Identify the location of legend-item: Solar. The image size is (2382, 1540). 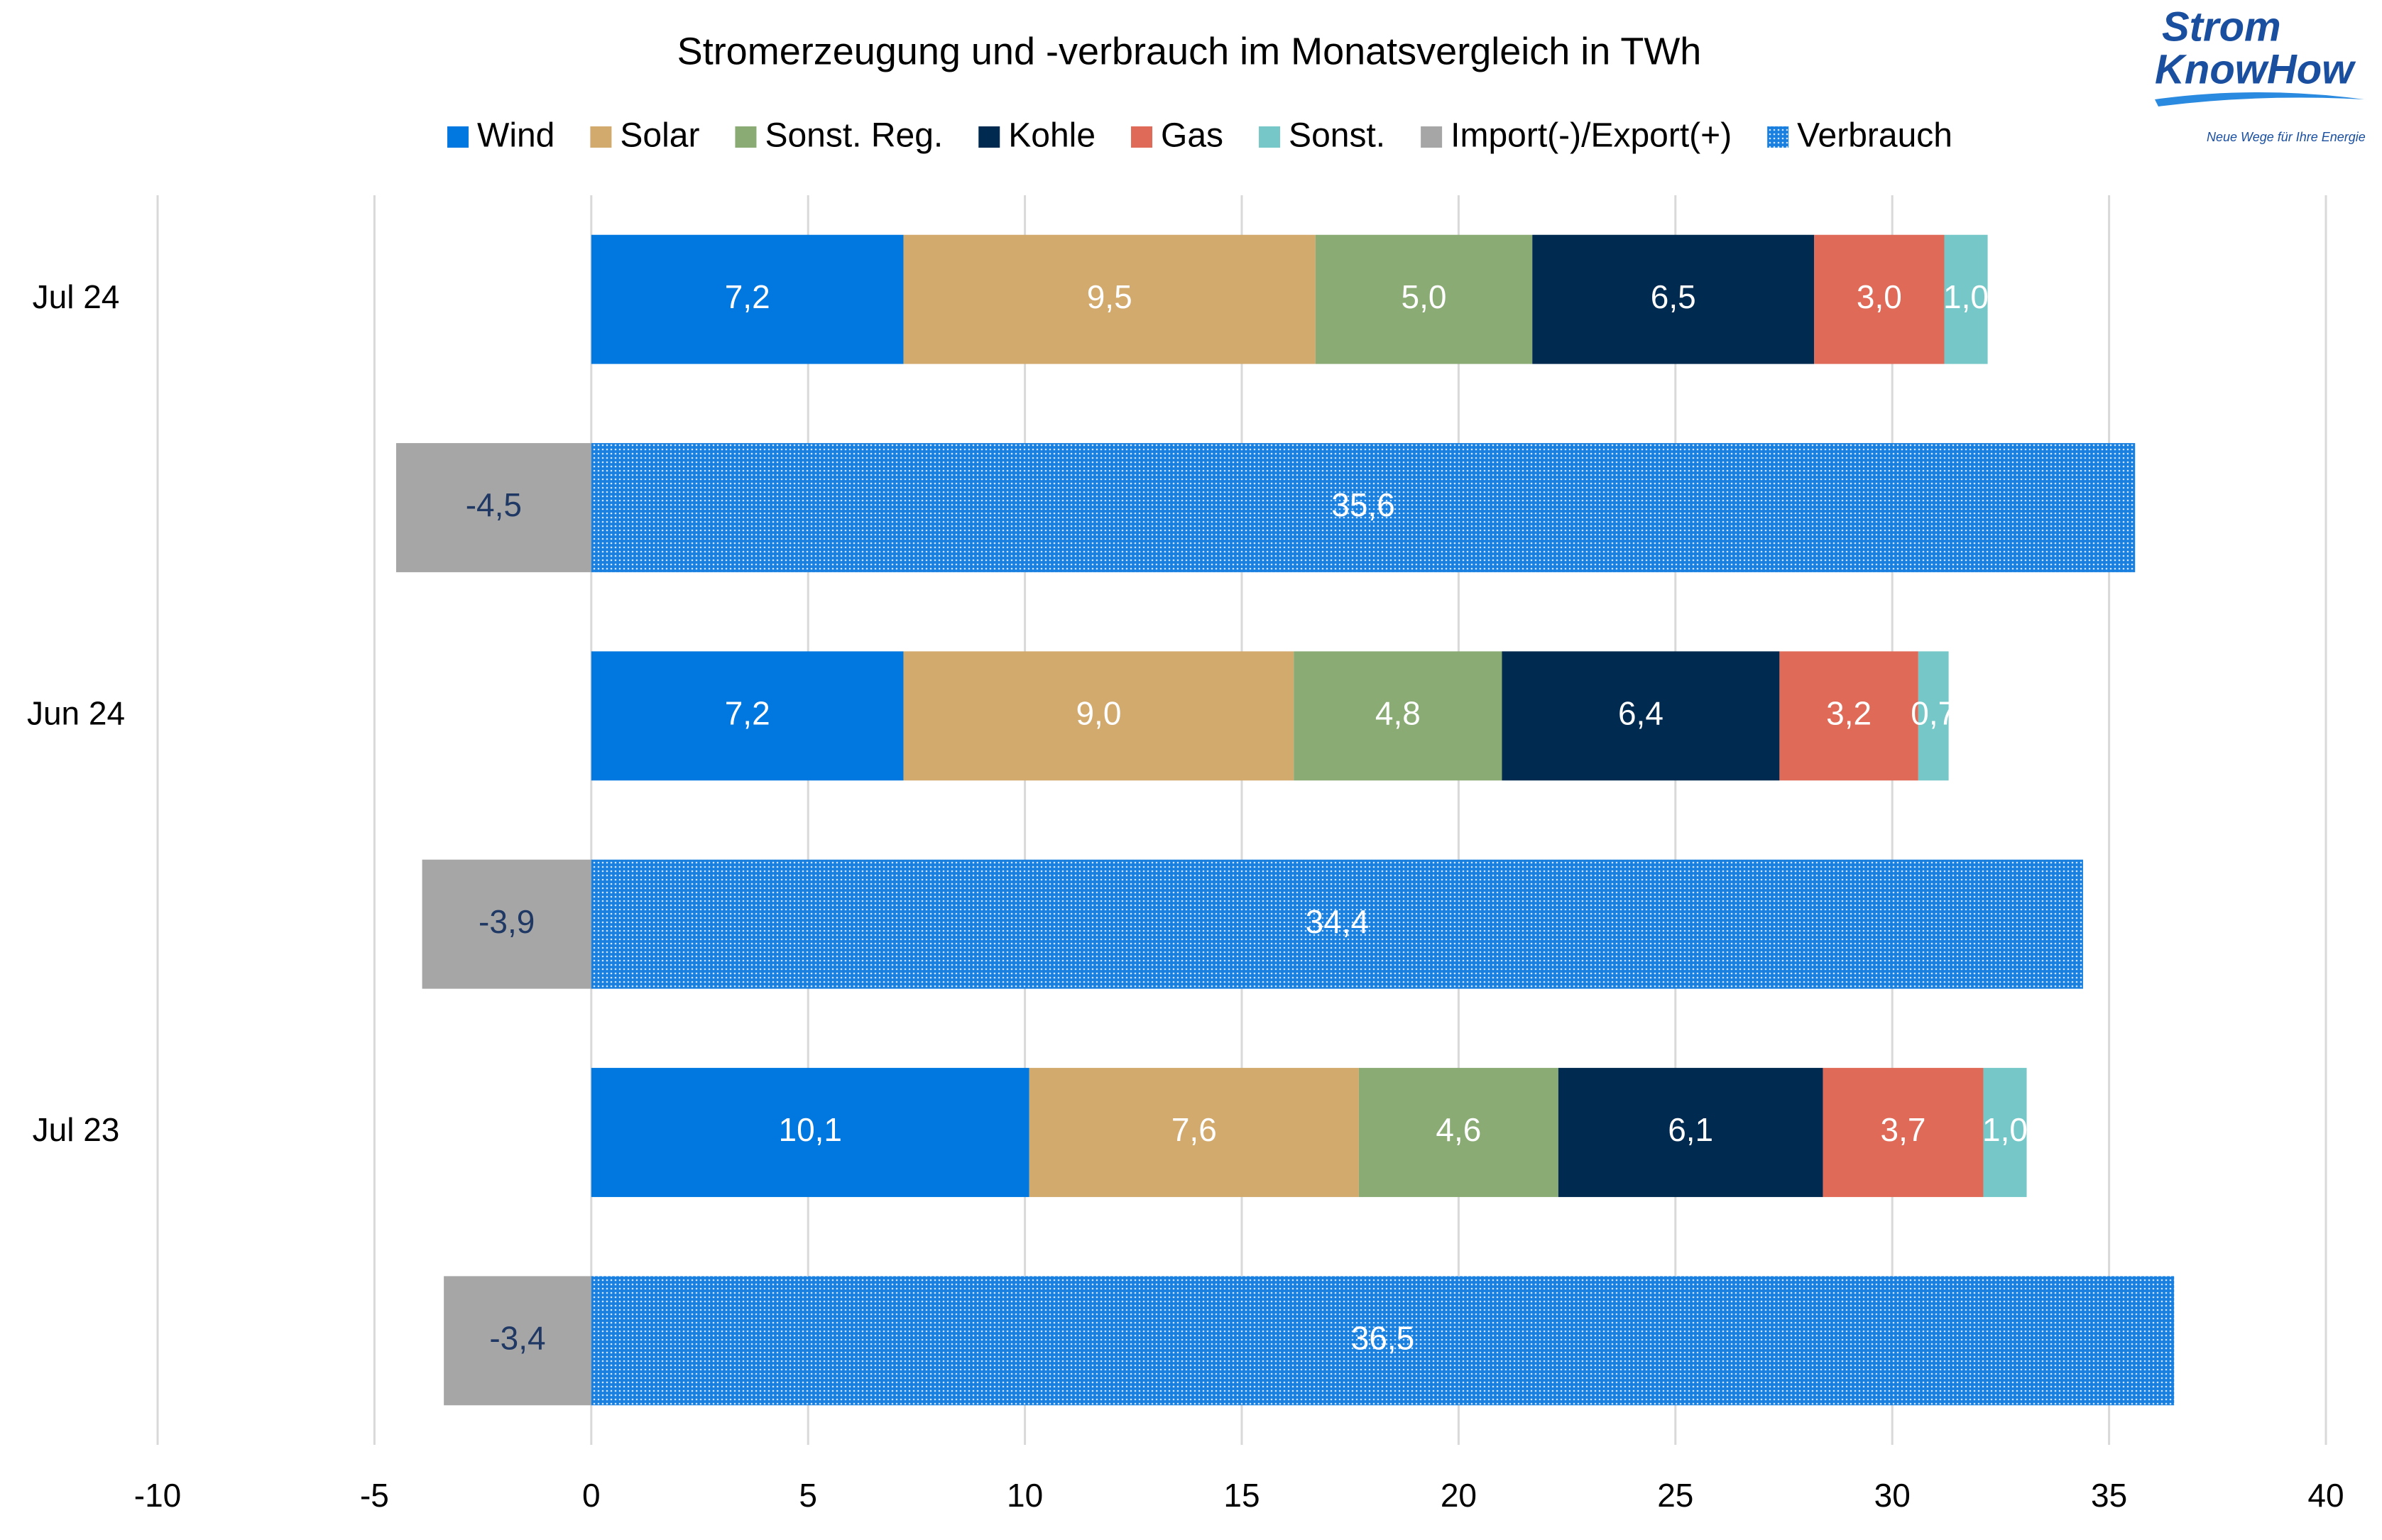
(644, 136).